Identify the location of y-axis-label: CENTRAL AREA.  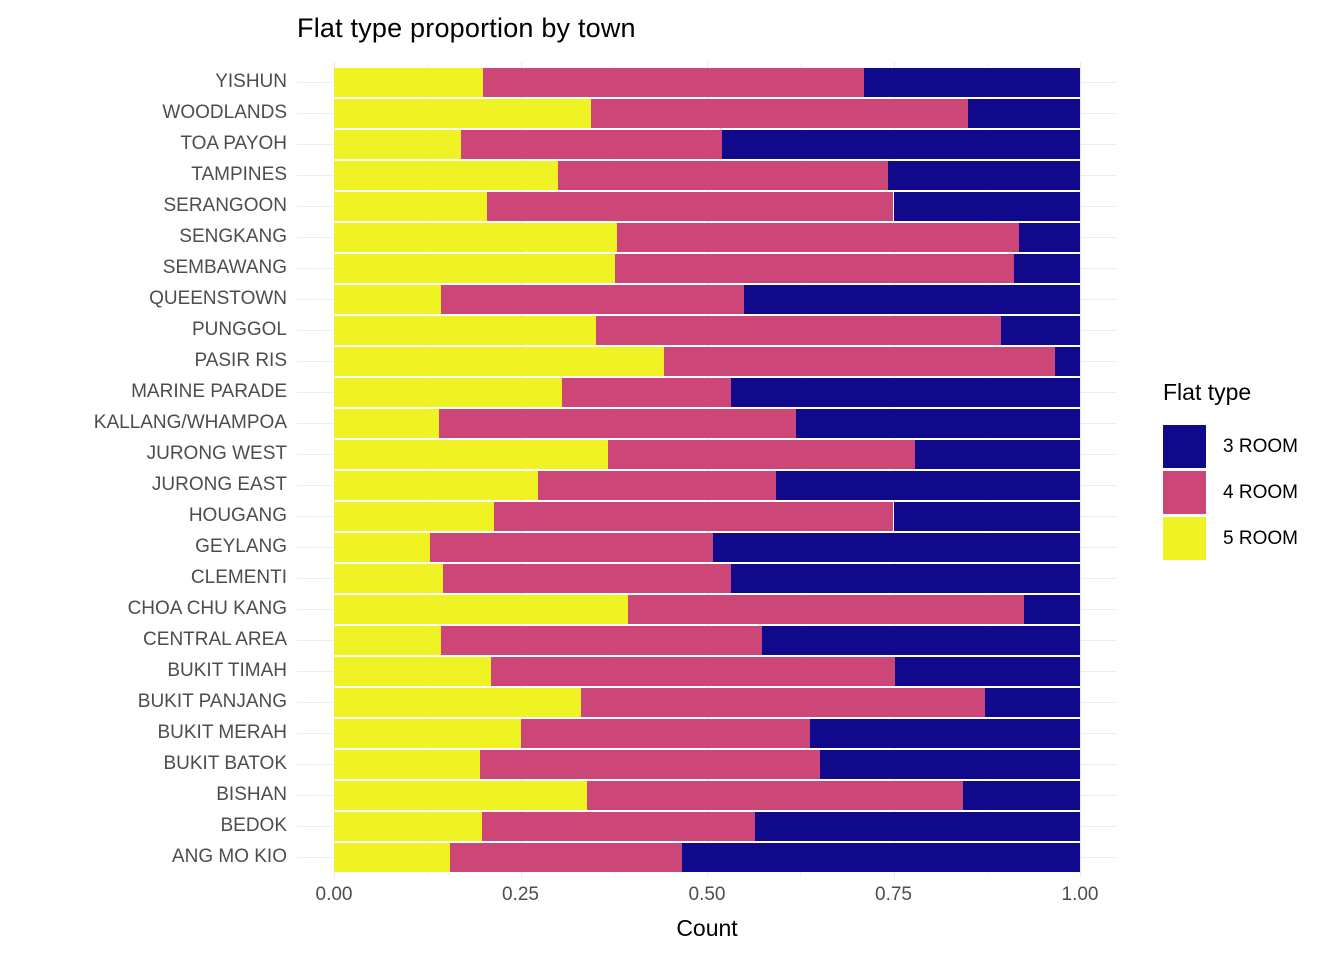
(215, 639).